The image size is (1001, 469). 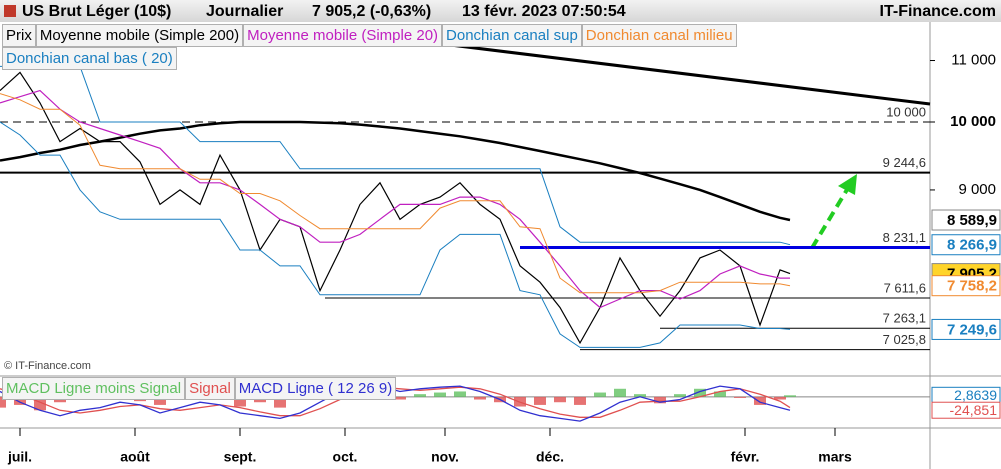 I want to click on macd-badge-label: -24,851, so click(x=974, y=410).